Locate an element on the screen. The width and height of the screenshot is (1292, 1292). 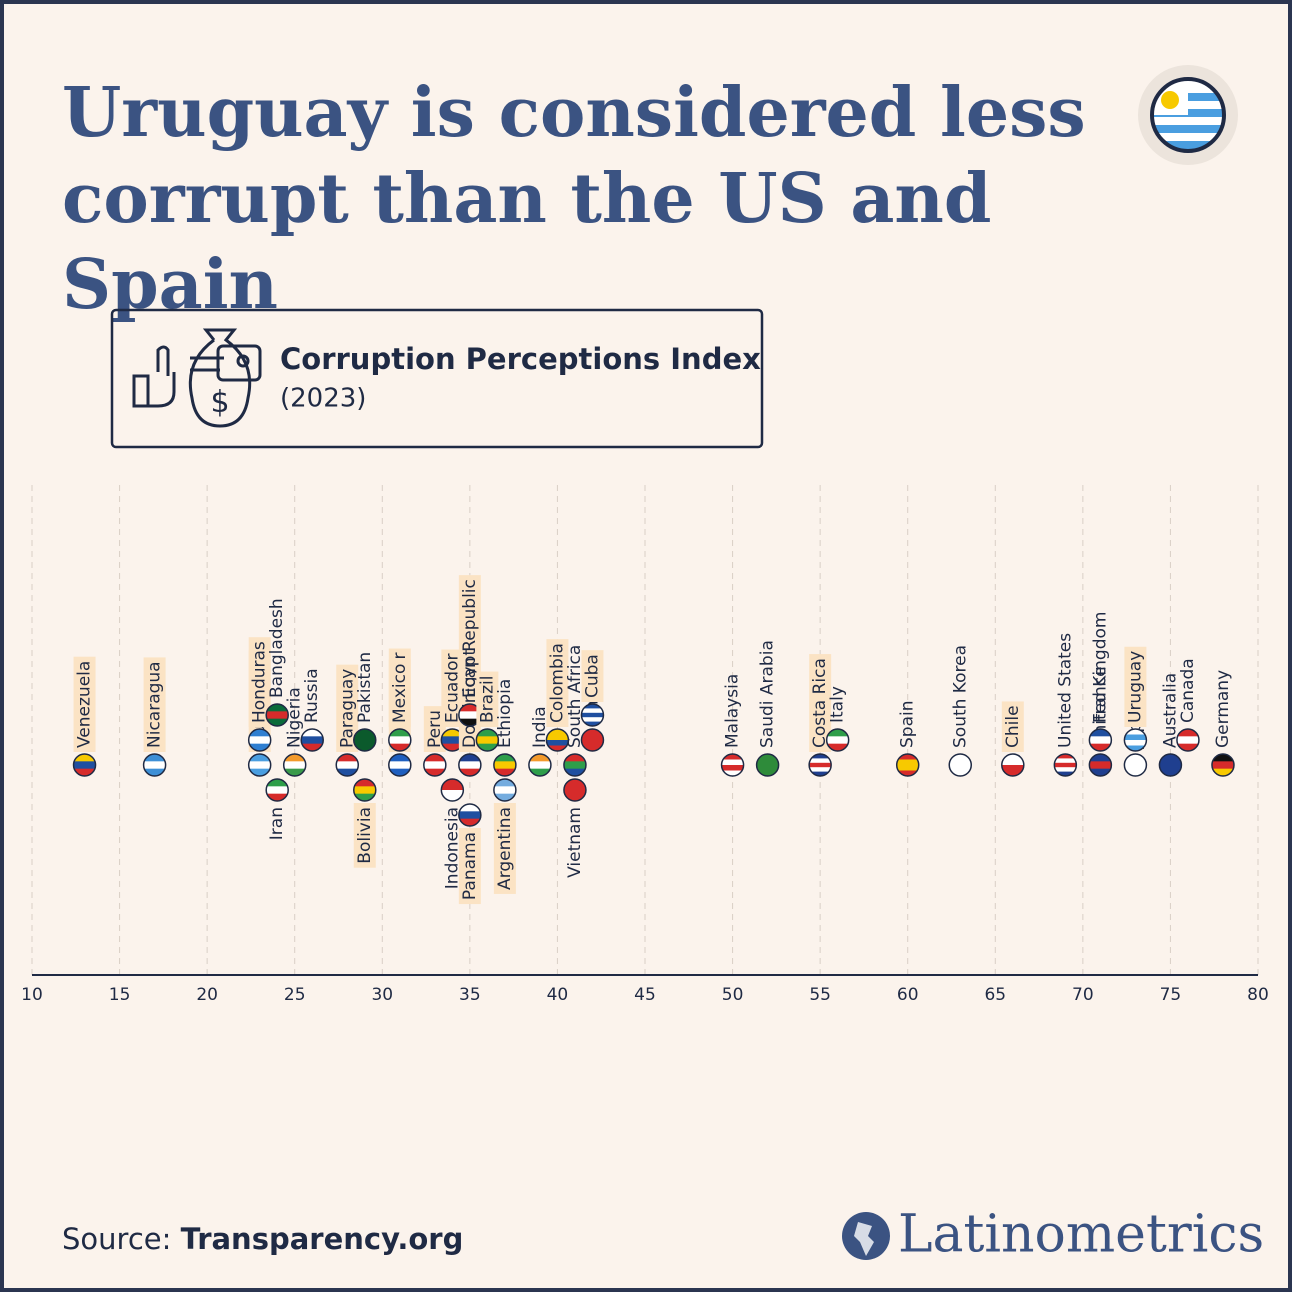
label-group: Bangladesh is located at coordinates (277, 648).